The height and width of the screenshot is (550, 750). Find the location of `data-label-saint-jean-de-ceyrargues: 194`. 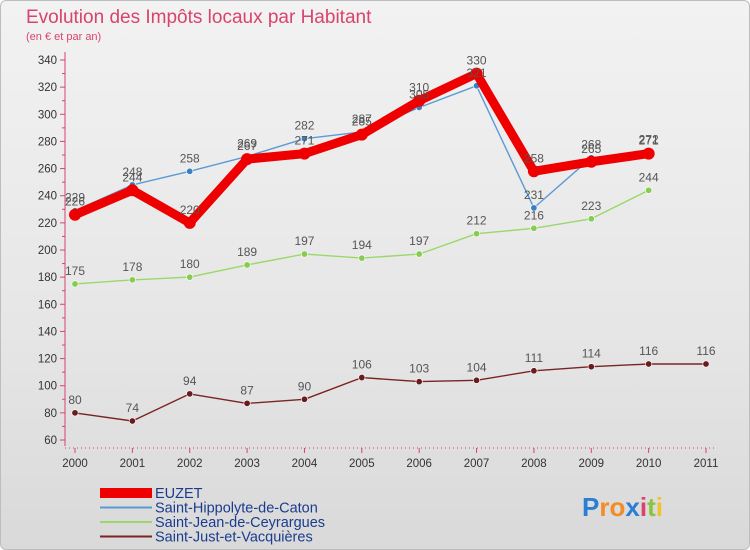

data-label-saint-jean-de-ceyrargues: 194 is located at coordinates (362, 245).